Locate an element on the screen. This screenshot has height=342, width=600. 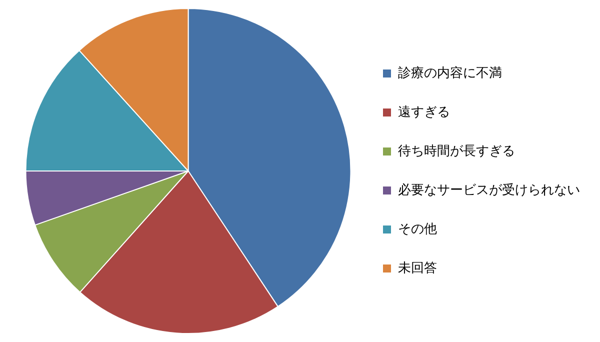
legend-label: 待ち時間が長すぎる is located at coordinates (456, 151).